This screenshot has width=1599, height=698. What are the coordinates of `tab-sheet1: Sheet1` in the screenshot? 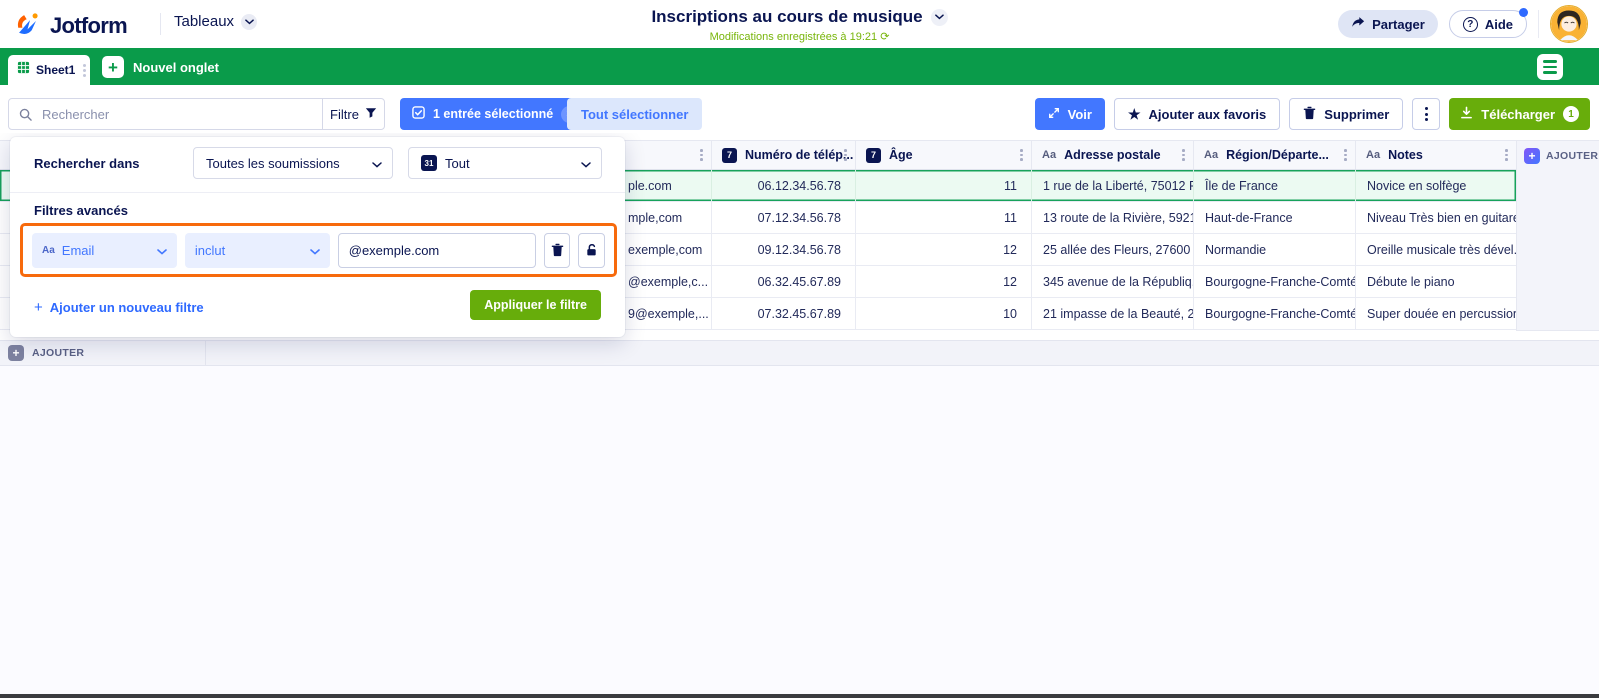 It's located at (49, 70).